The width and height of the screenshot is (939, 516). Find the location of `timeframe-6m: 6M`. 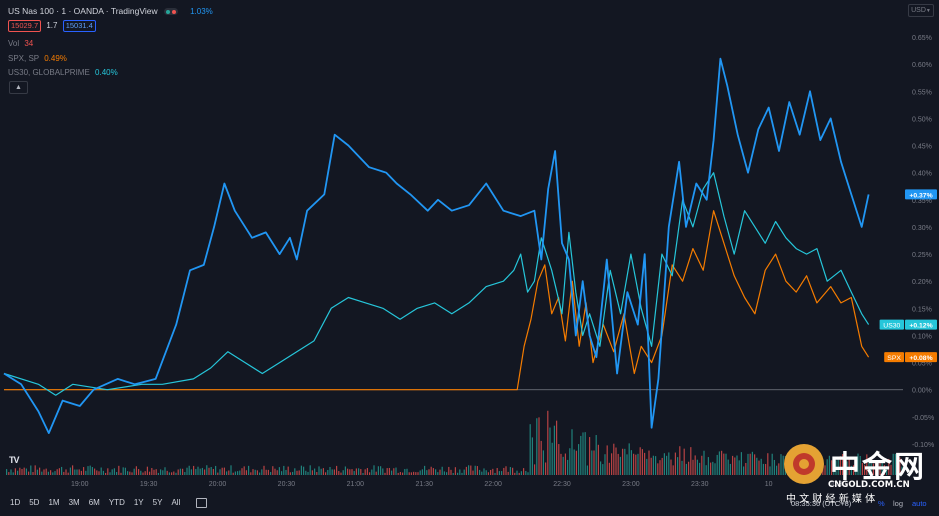

timeframe-6m: 6M is located at coordinates (94, 502).